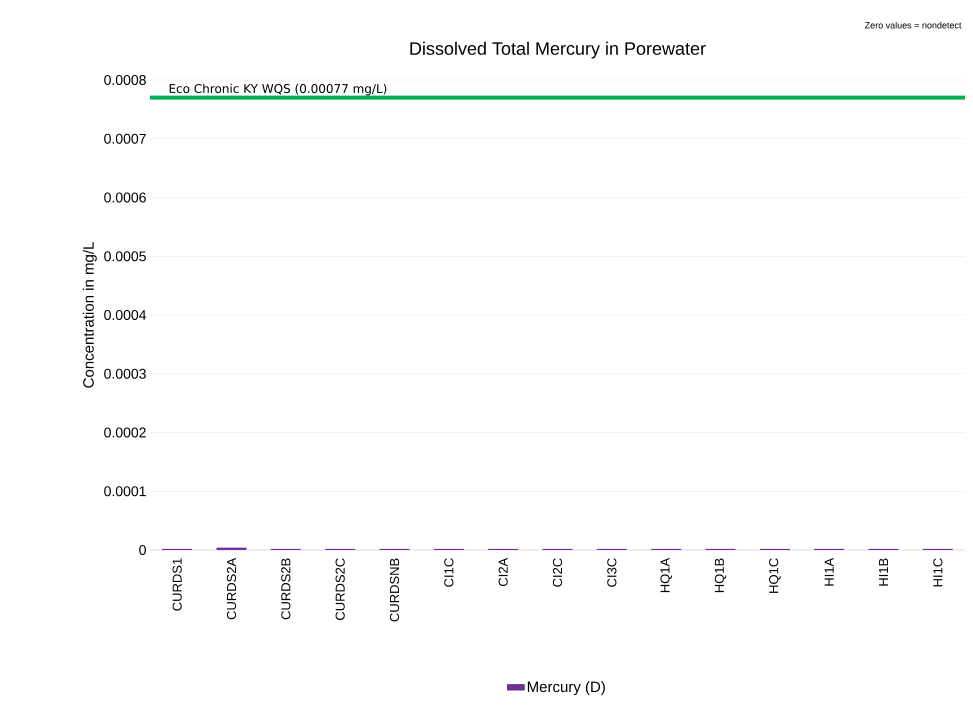  What do you see at coordinates (125, 80) in the screenshot?
I see `y-tick-label: 0.0008` at bounding box center [125, 80].